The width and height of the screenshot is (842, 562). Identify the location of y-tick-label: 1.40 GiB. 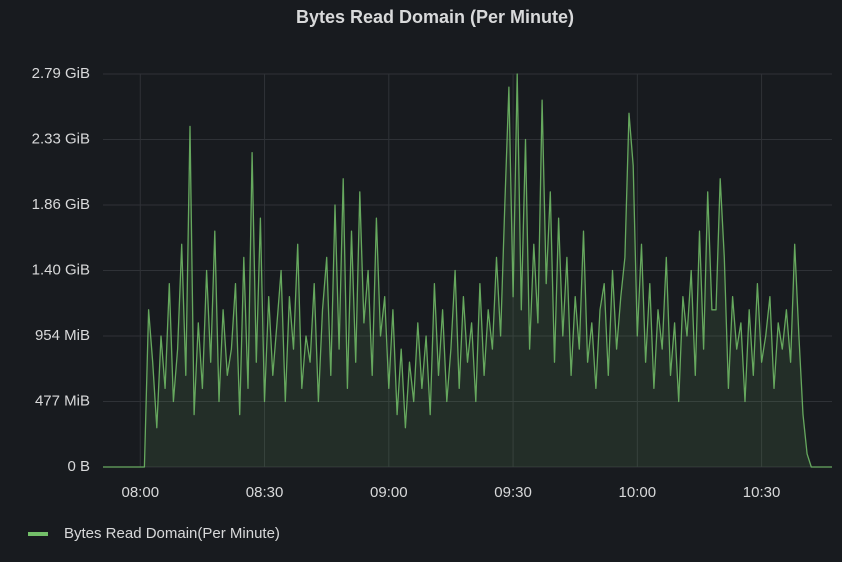
(61, 269).